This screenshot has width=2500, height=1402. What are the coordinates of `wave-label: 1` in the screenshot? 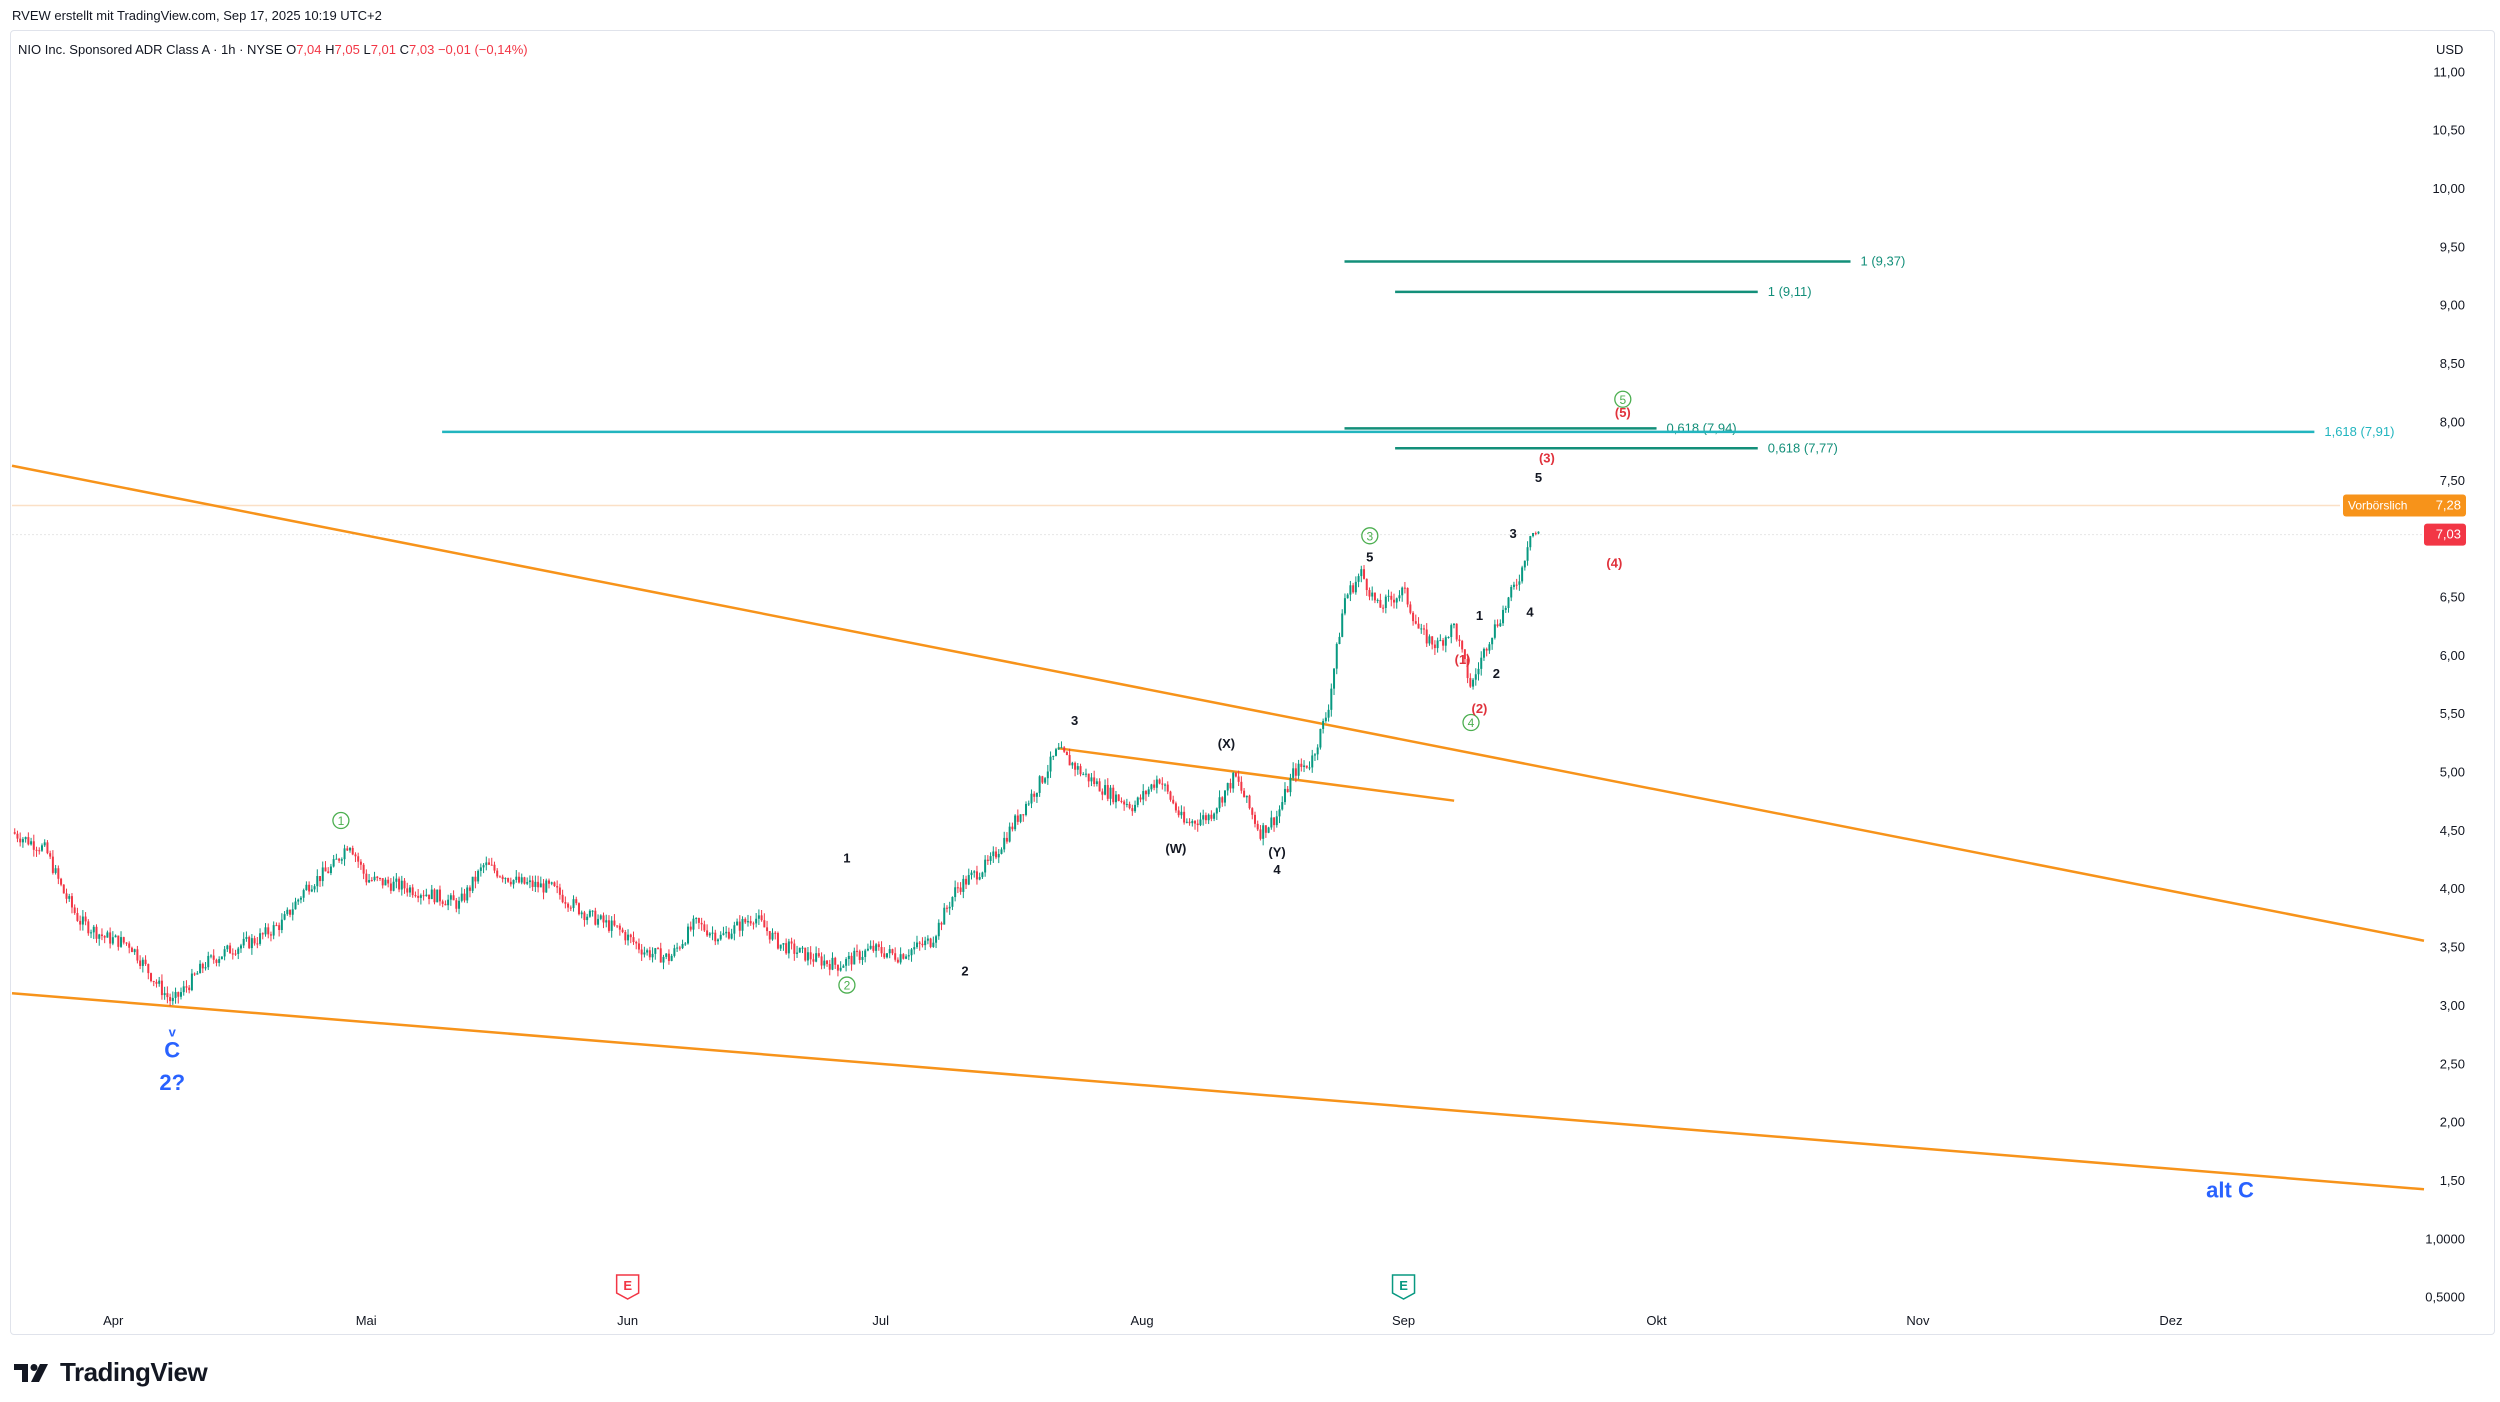 It's located at (341, 821).